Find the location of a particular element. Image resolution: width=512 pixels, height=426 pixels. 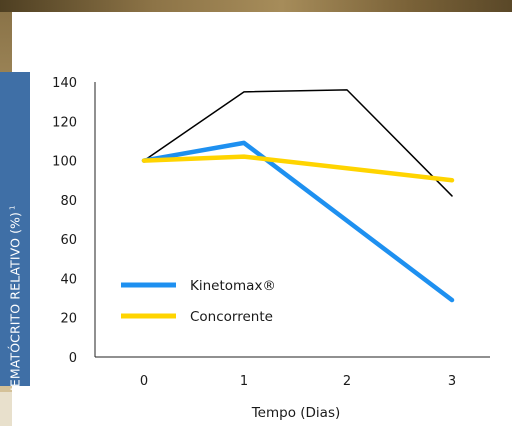

background-top-strip is located at coordinates (256, 6).